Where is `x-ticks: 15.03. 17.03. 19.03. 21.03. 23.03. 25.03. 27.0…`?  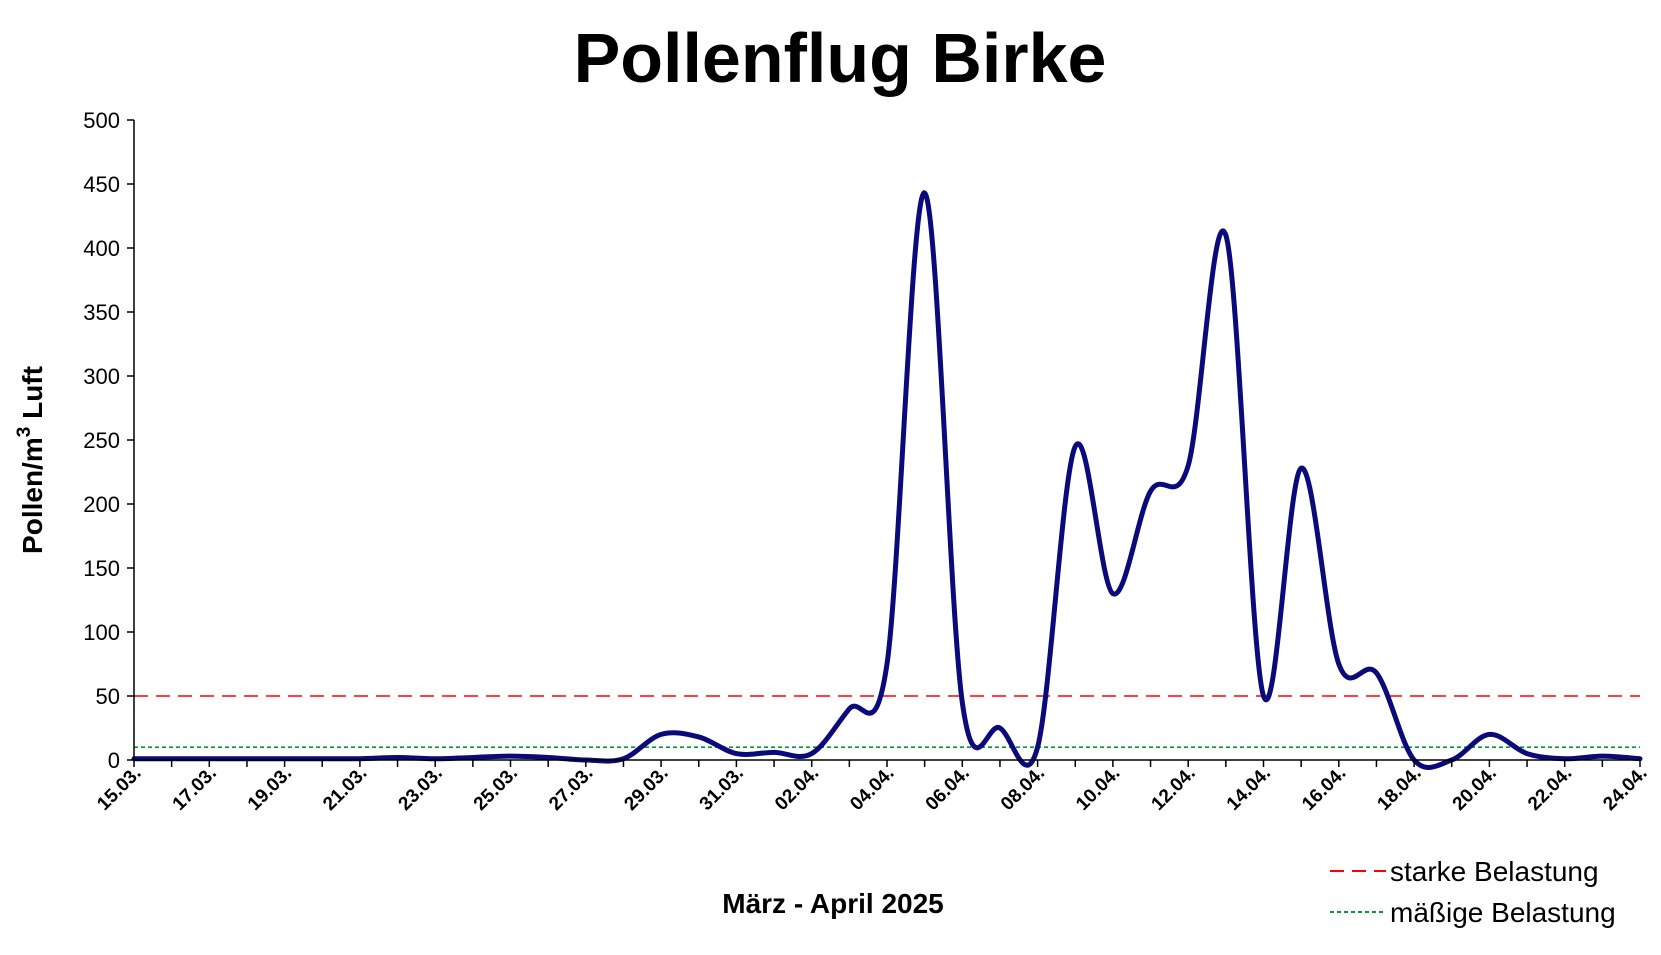 x-ticks: 15.03. 17.03. 19.03. 21.03. 23.03. 25.03. 27.0… is located at coordinates (872, 787).